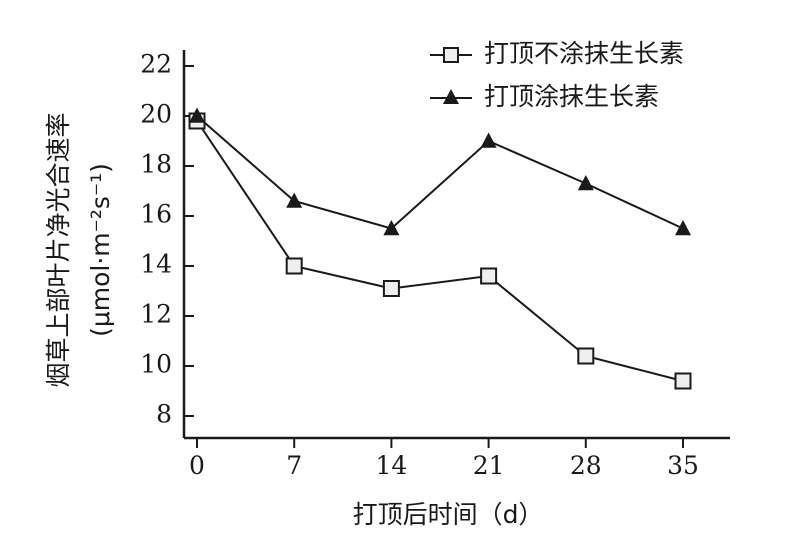 The height and width of the screenshot is (555, 793). I want to click on legend-marker-square, so click(451, 55).